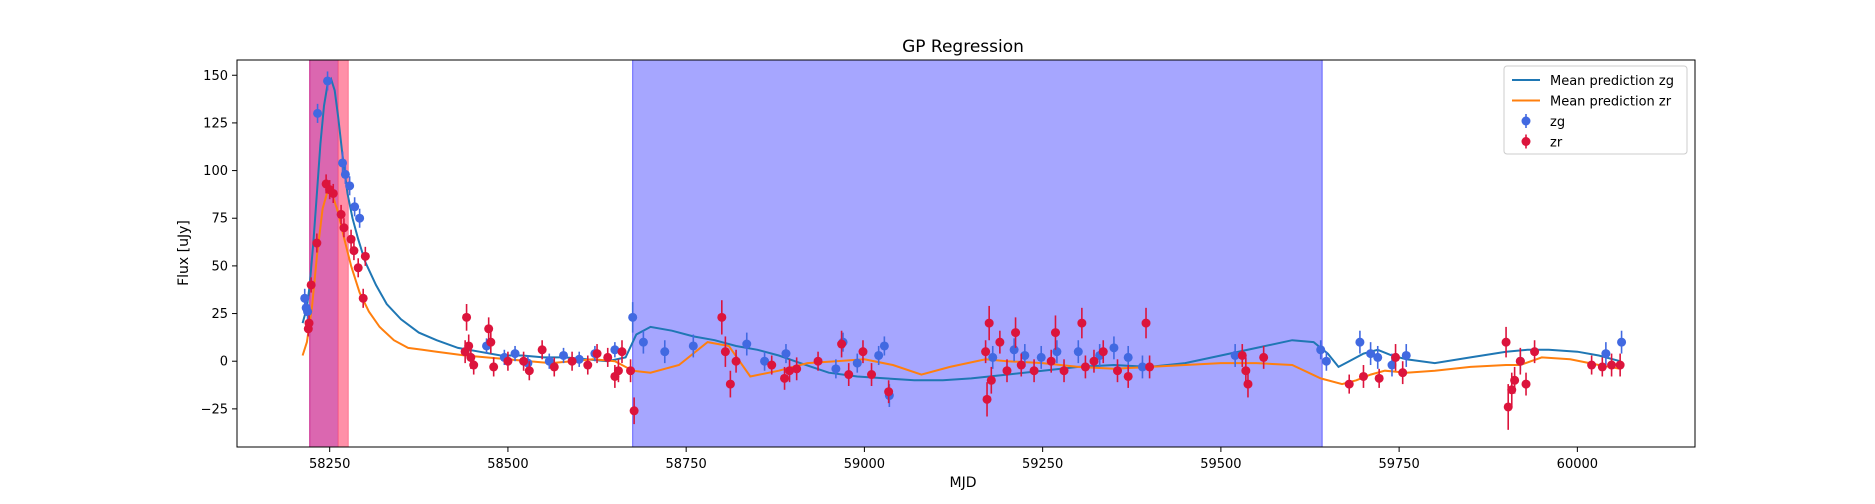 The height and width of the screenshot is (504, 1875). Describe the element at coordinates (1398, 464) in the screenshot. I see `x-tick-label: 59750` at that location.